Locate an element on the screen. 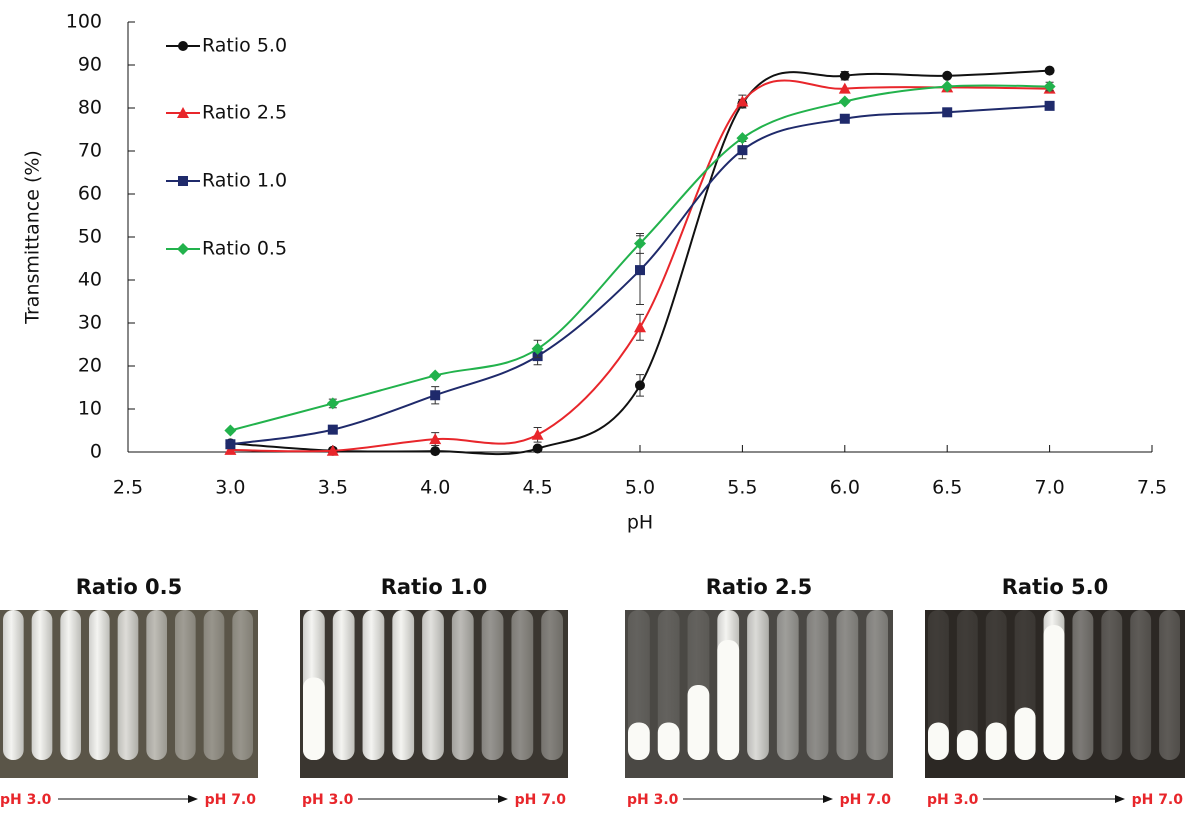  legend-label: Ratio 0.5 is located at coordinates (244, 249).